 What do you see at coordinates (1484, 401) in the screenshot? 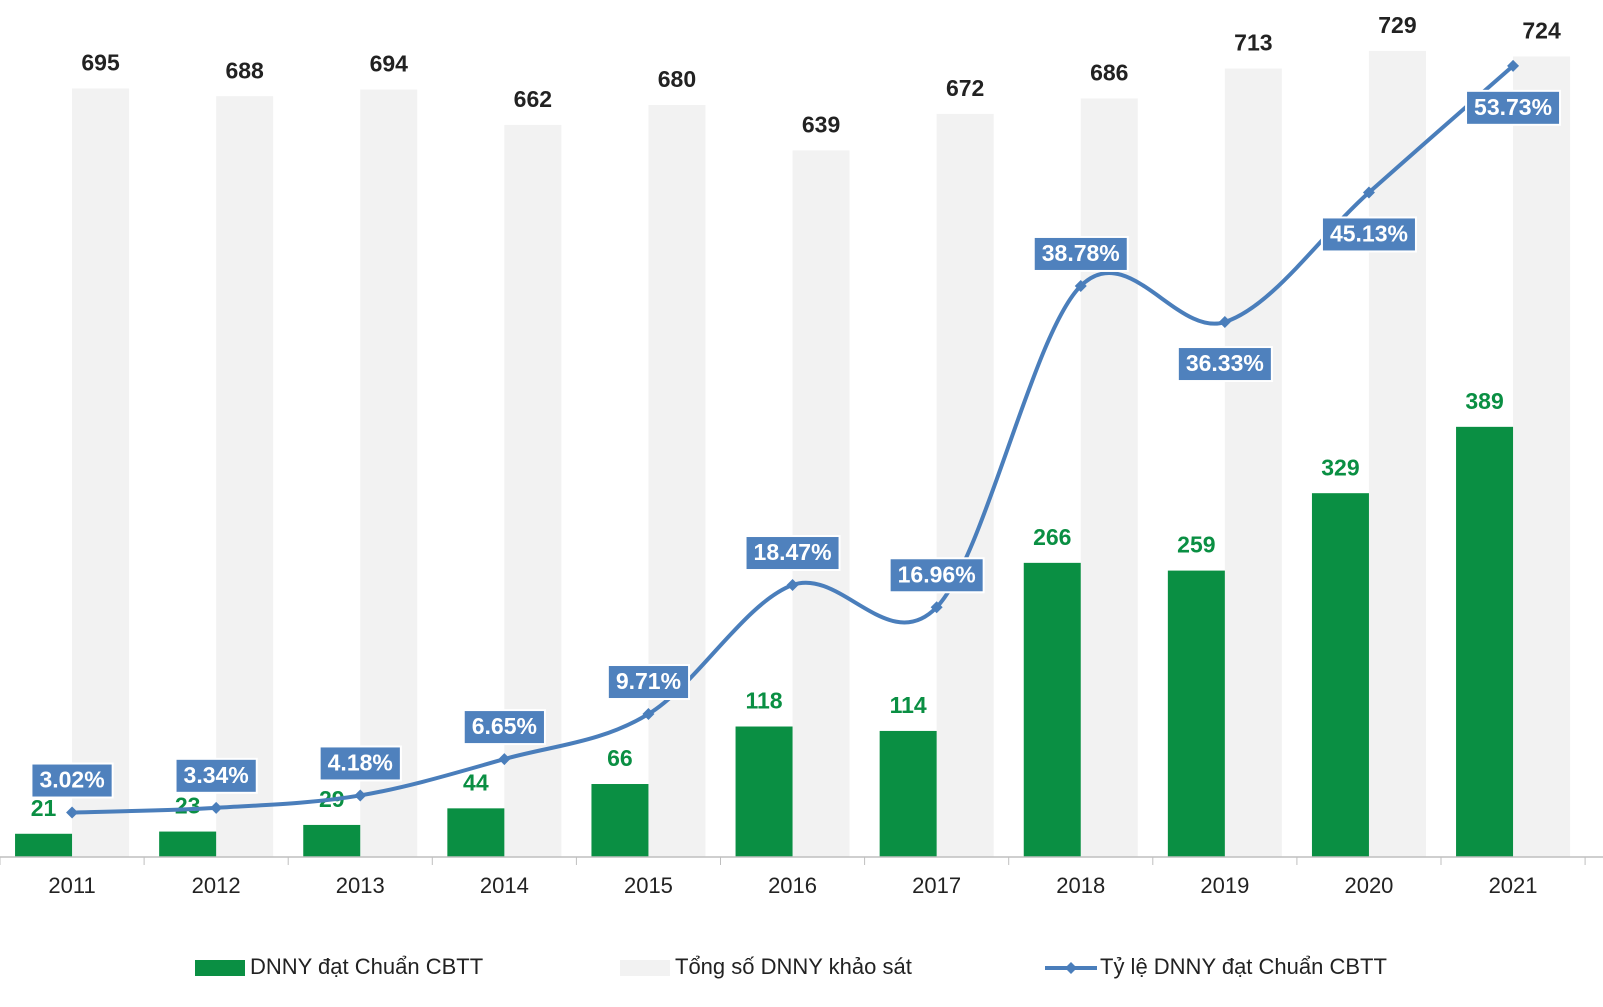
I see `bar-value-label: 389` at bounding box center [1484, 401].